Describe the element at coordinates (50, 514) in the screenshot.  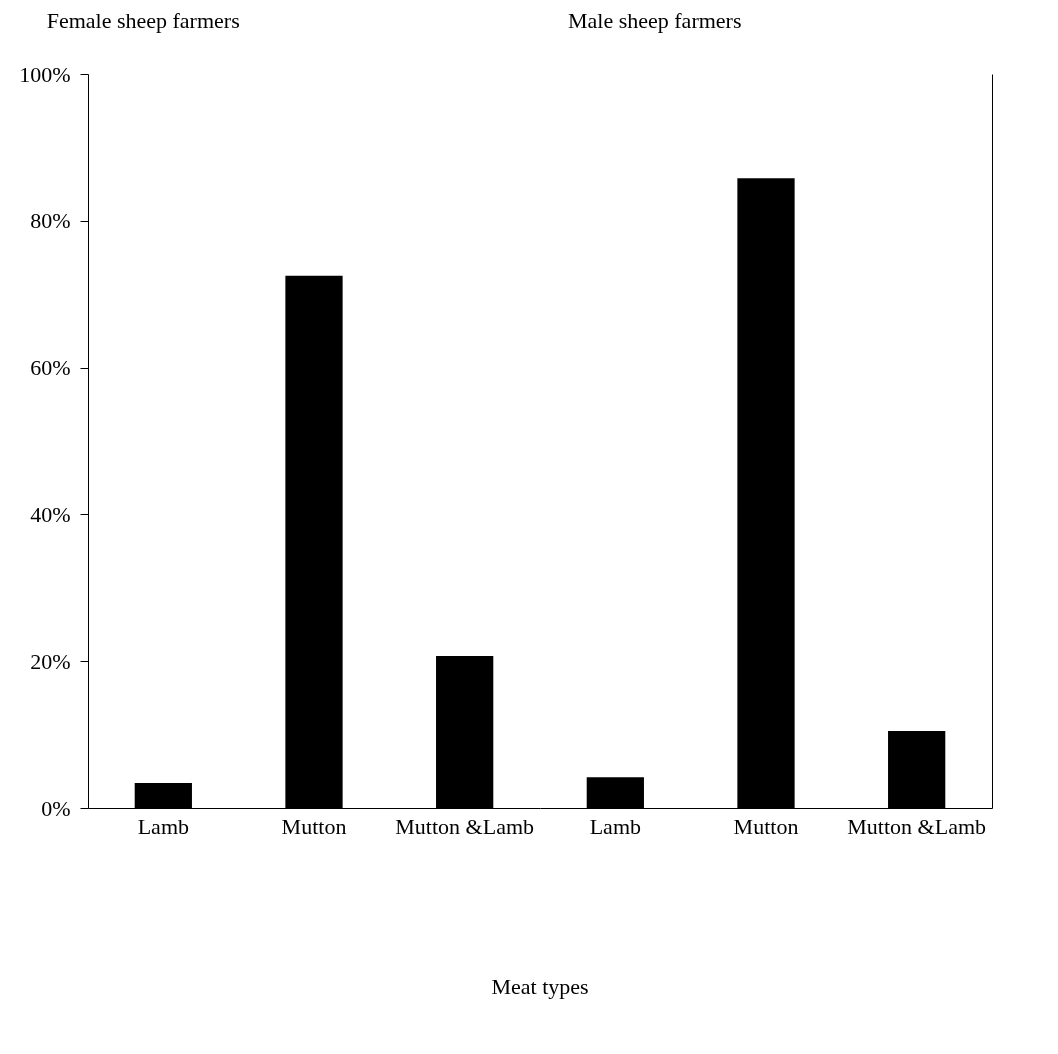
I see `y-tick-label: 40%` at that location.